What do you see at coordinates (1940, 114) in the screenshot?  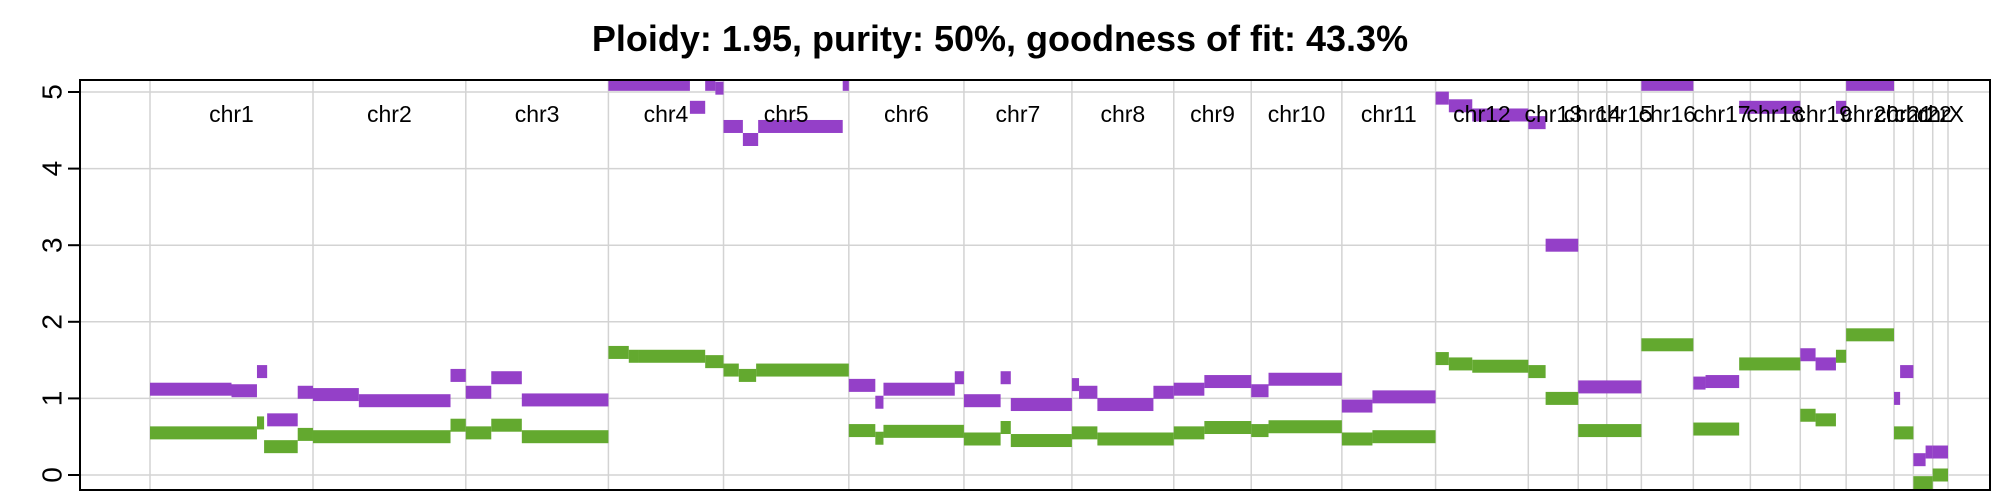 I see `chrom-label-chrX: chrX` at bounding box center [1940, 114].